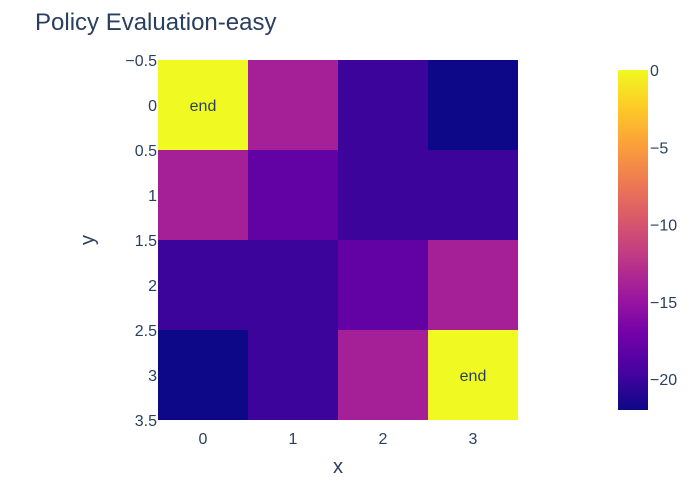  Describe the element at coordinates (146, 151) in the screenshot. I see `y-tick-label: 0.5` at that location.